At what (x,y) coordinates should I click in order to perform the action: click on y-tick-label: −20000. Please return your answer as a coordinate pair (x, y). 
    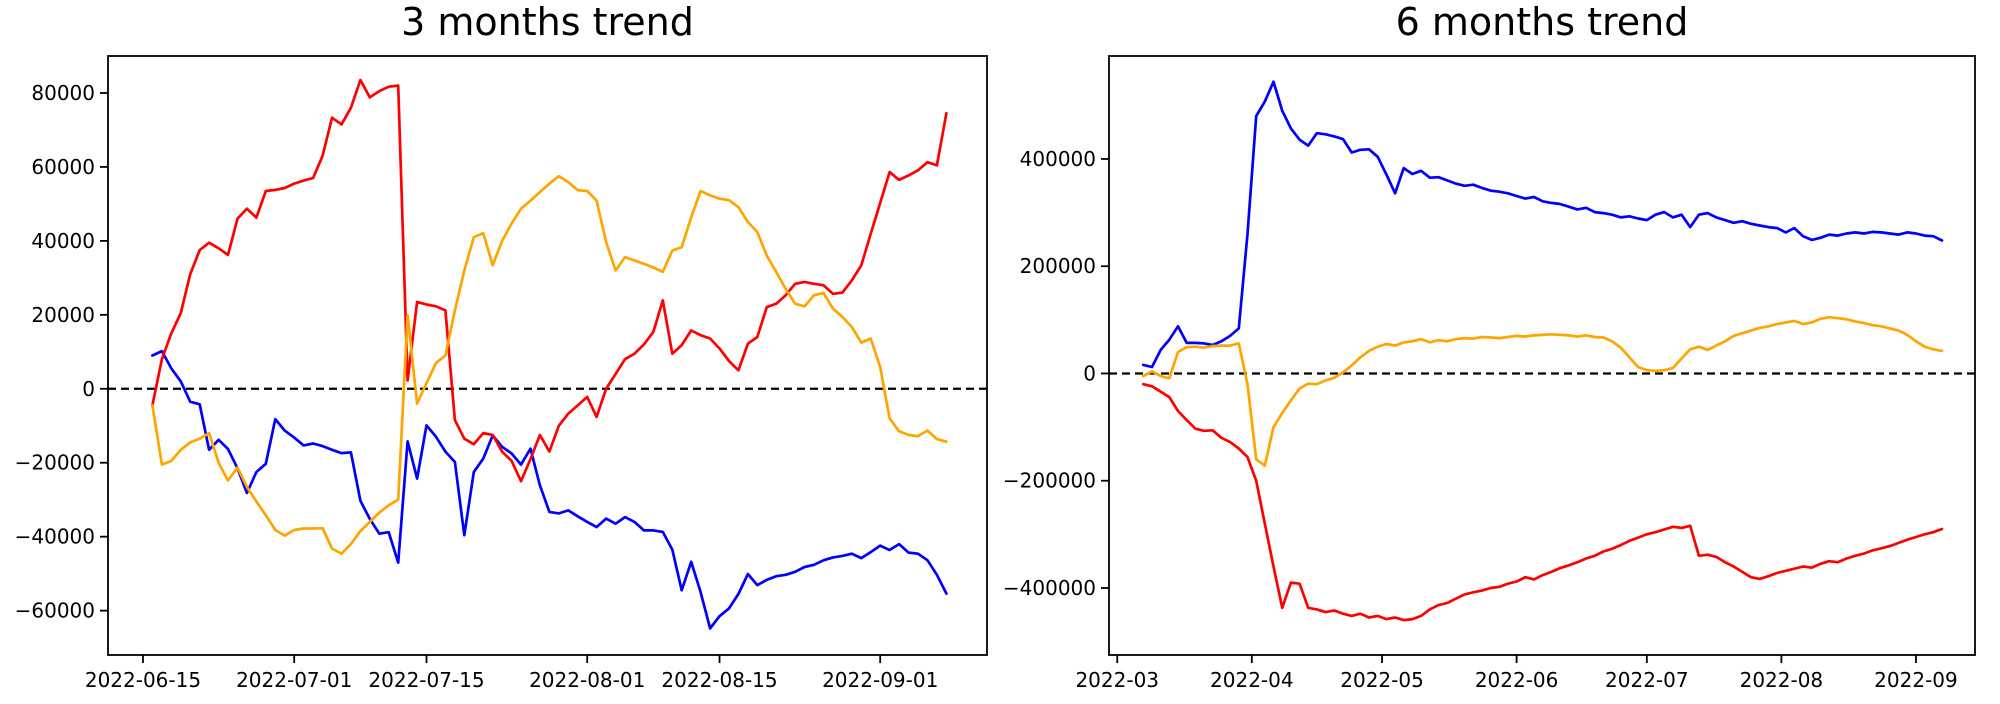
    Looking at the image, I should click on (55, 463).